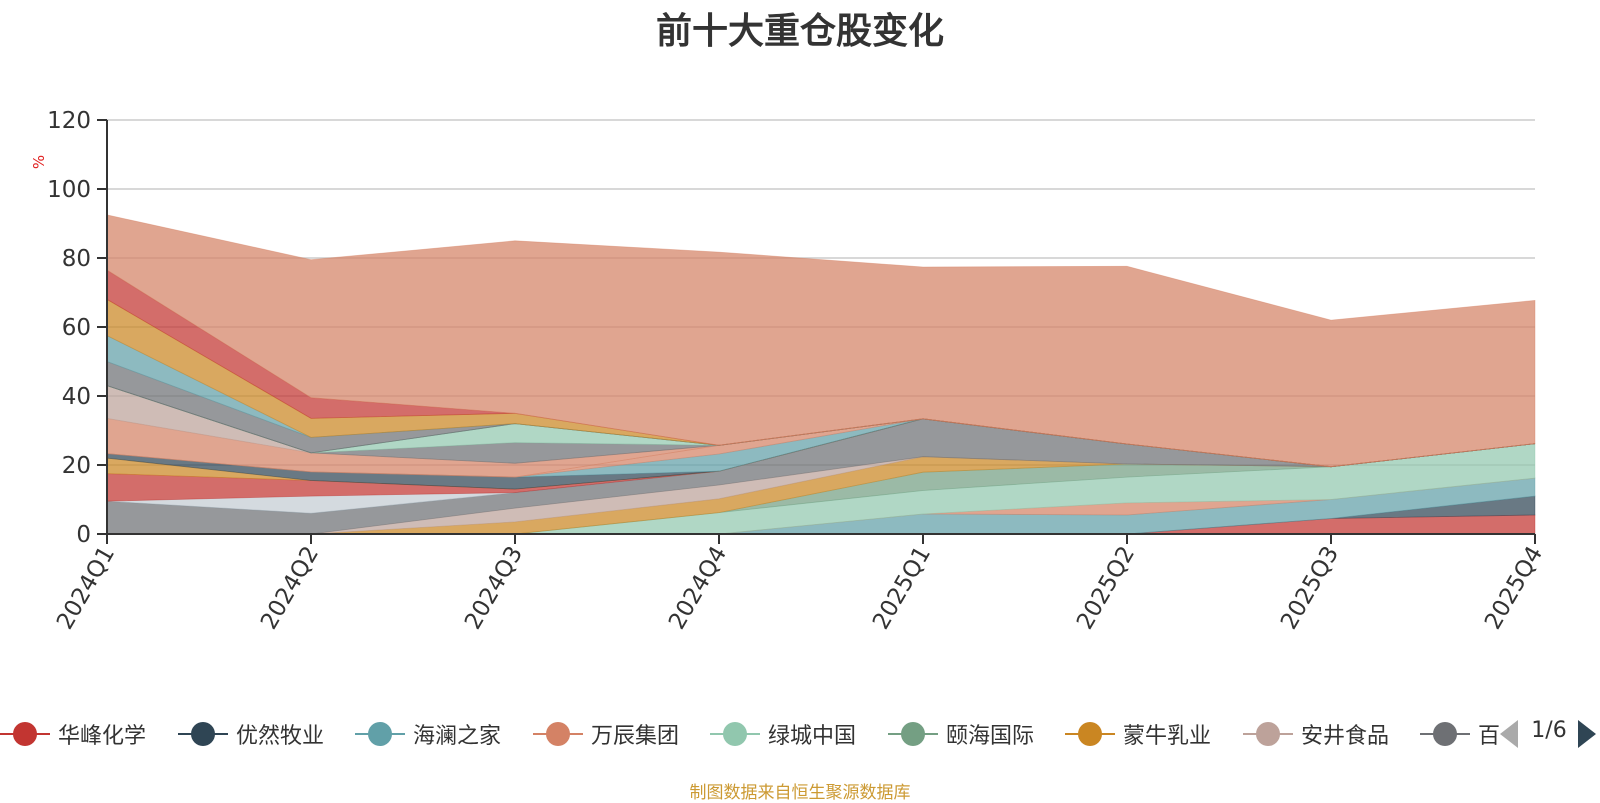  I want to click on legend-pager: 1/6, so click(1550, 734).